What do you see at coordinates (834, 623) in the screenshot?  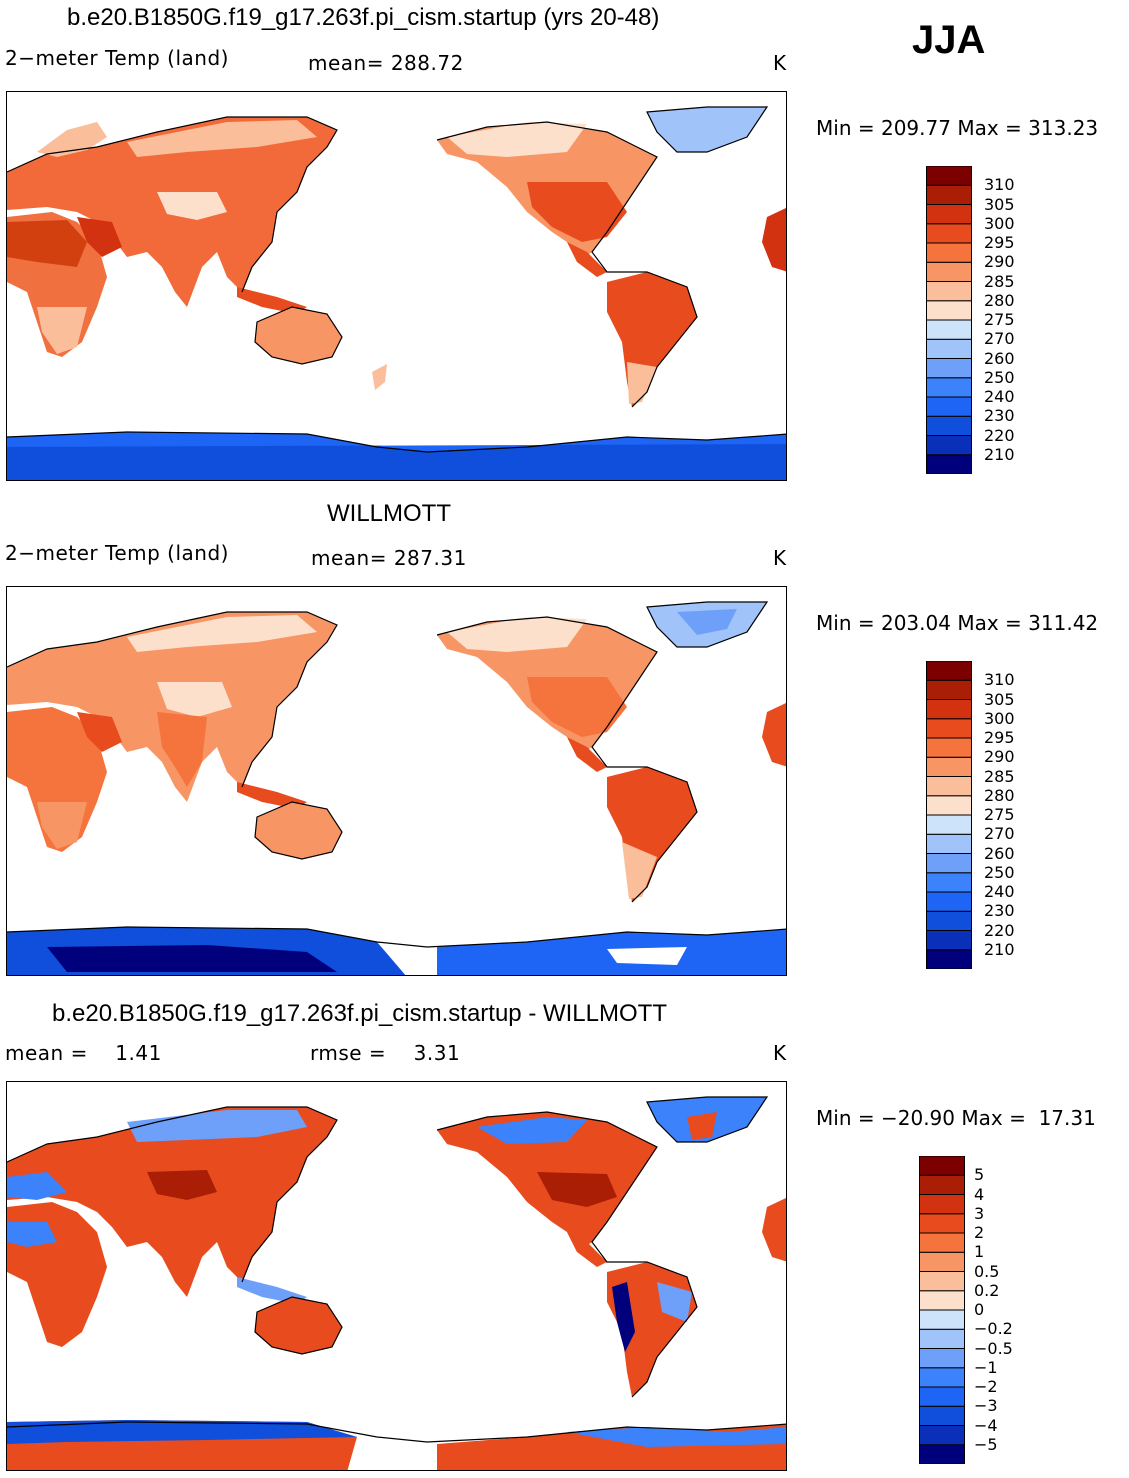 I see `panel2-min-label: Min` at bounding box center [834, 623].